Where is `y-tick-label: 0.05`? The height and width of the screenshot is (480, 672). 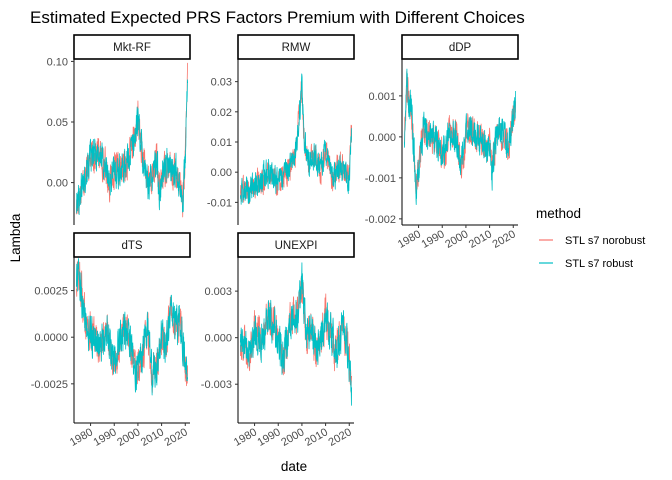 y-tick-label: 0.05 is located at coordinates (57, 123).